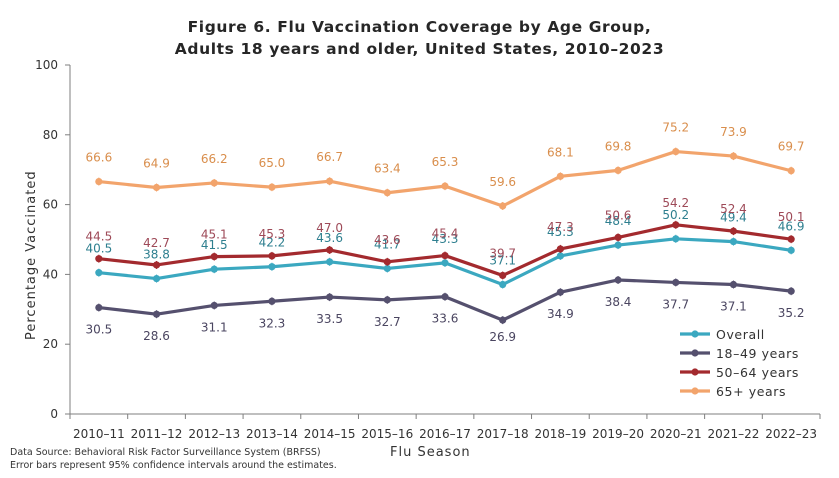 Image resolution: width=839 pixels, height=478 pixels. Describe the element at coordinates (445, 434) in the screenshot. I see `x-tick-label: 2016–17` at that location.